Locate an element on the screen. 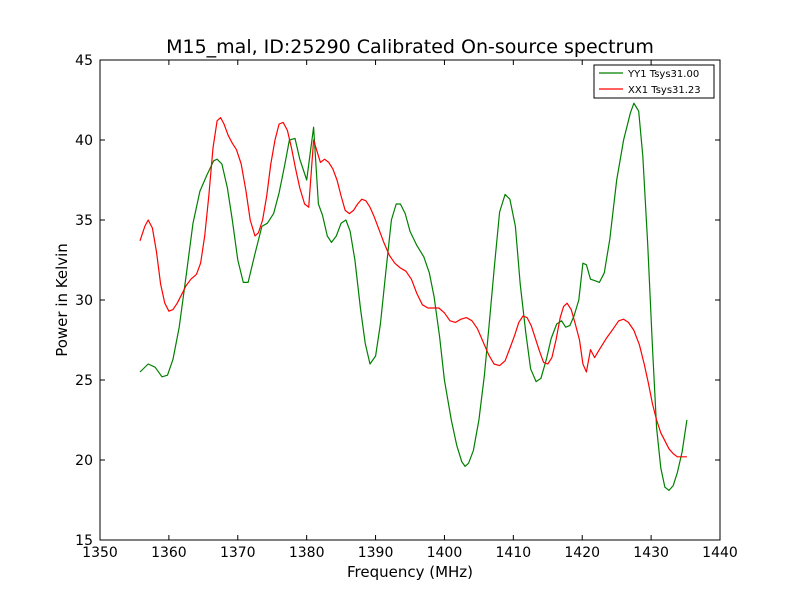 The height and width of the screenshot is (604, 800). legend-box is located at coordinates (654, 81).